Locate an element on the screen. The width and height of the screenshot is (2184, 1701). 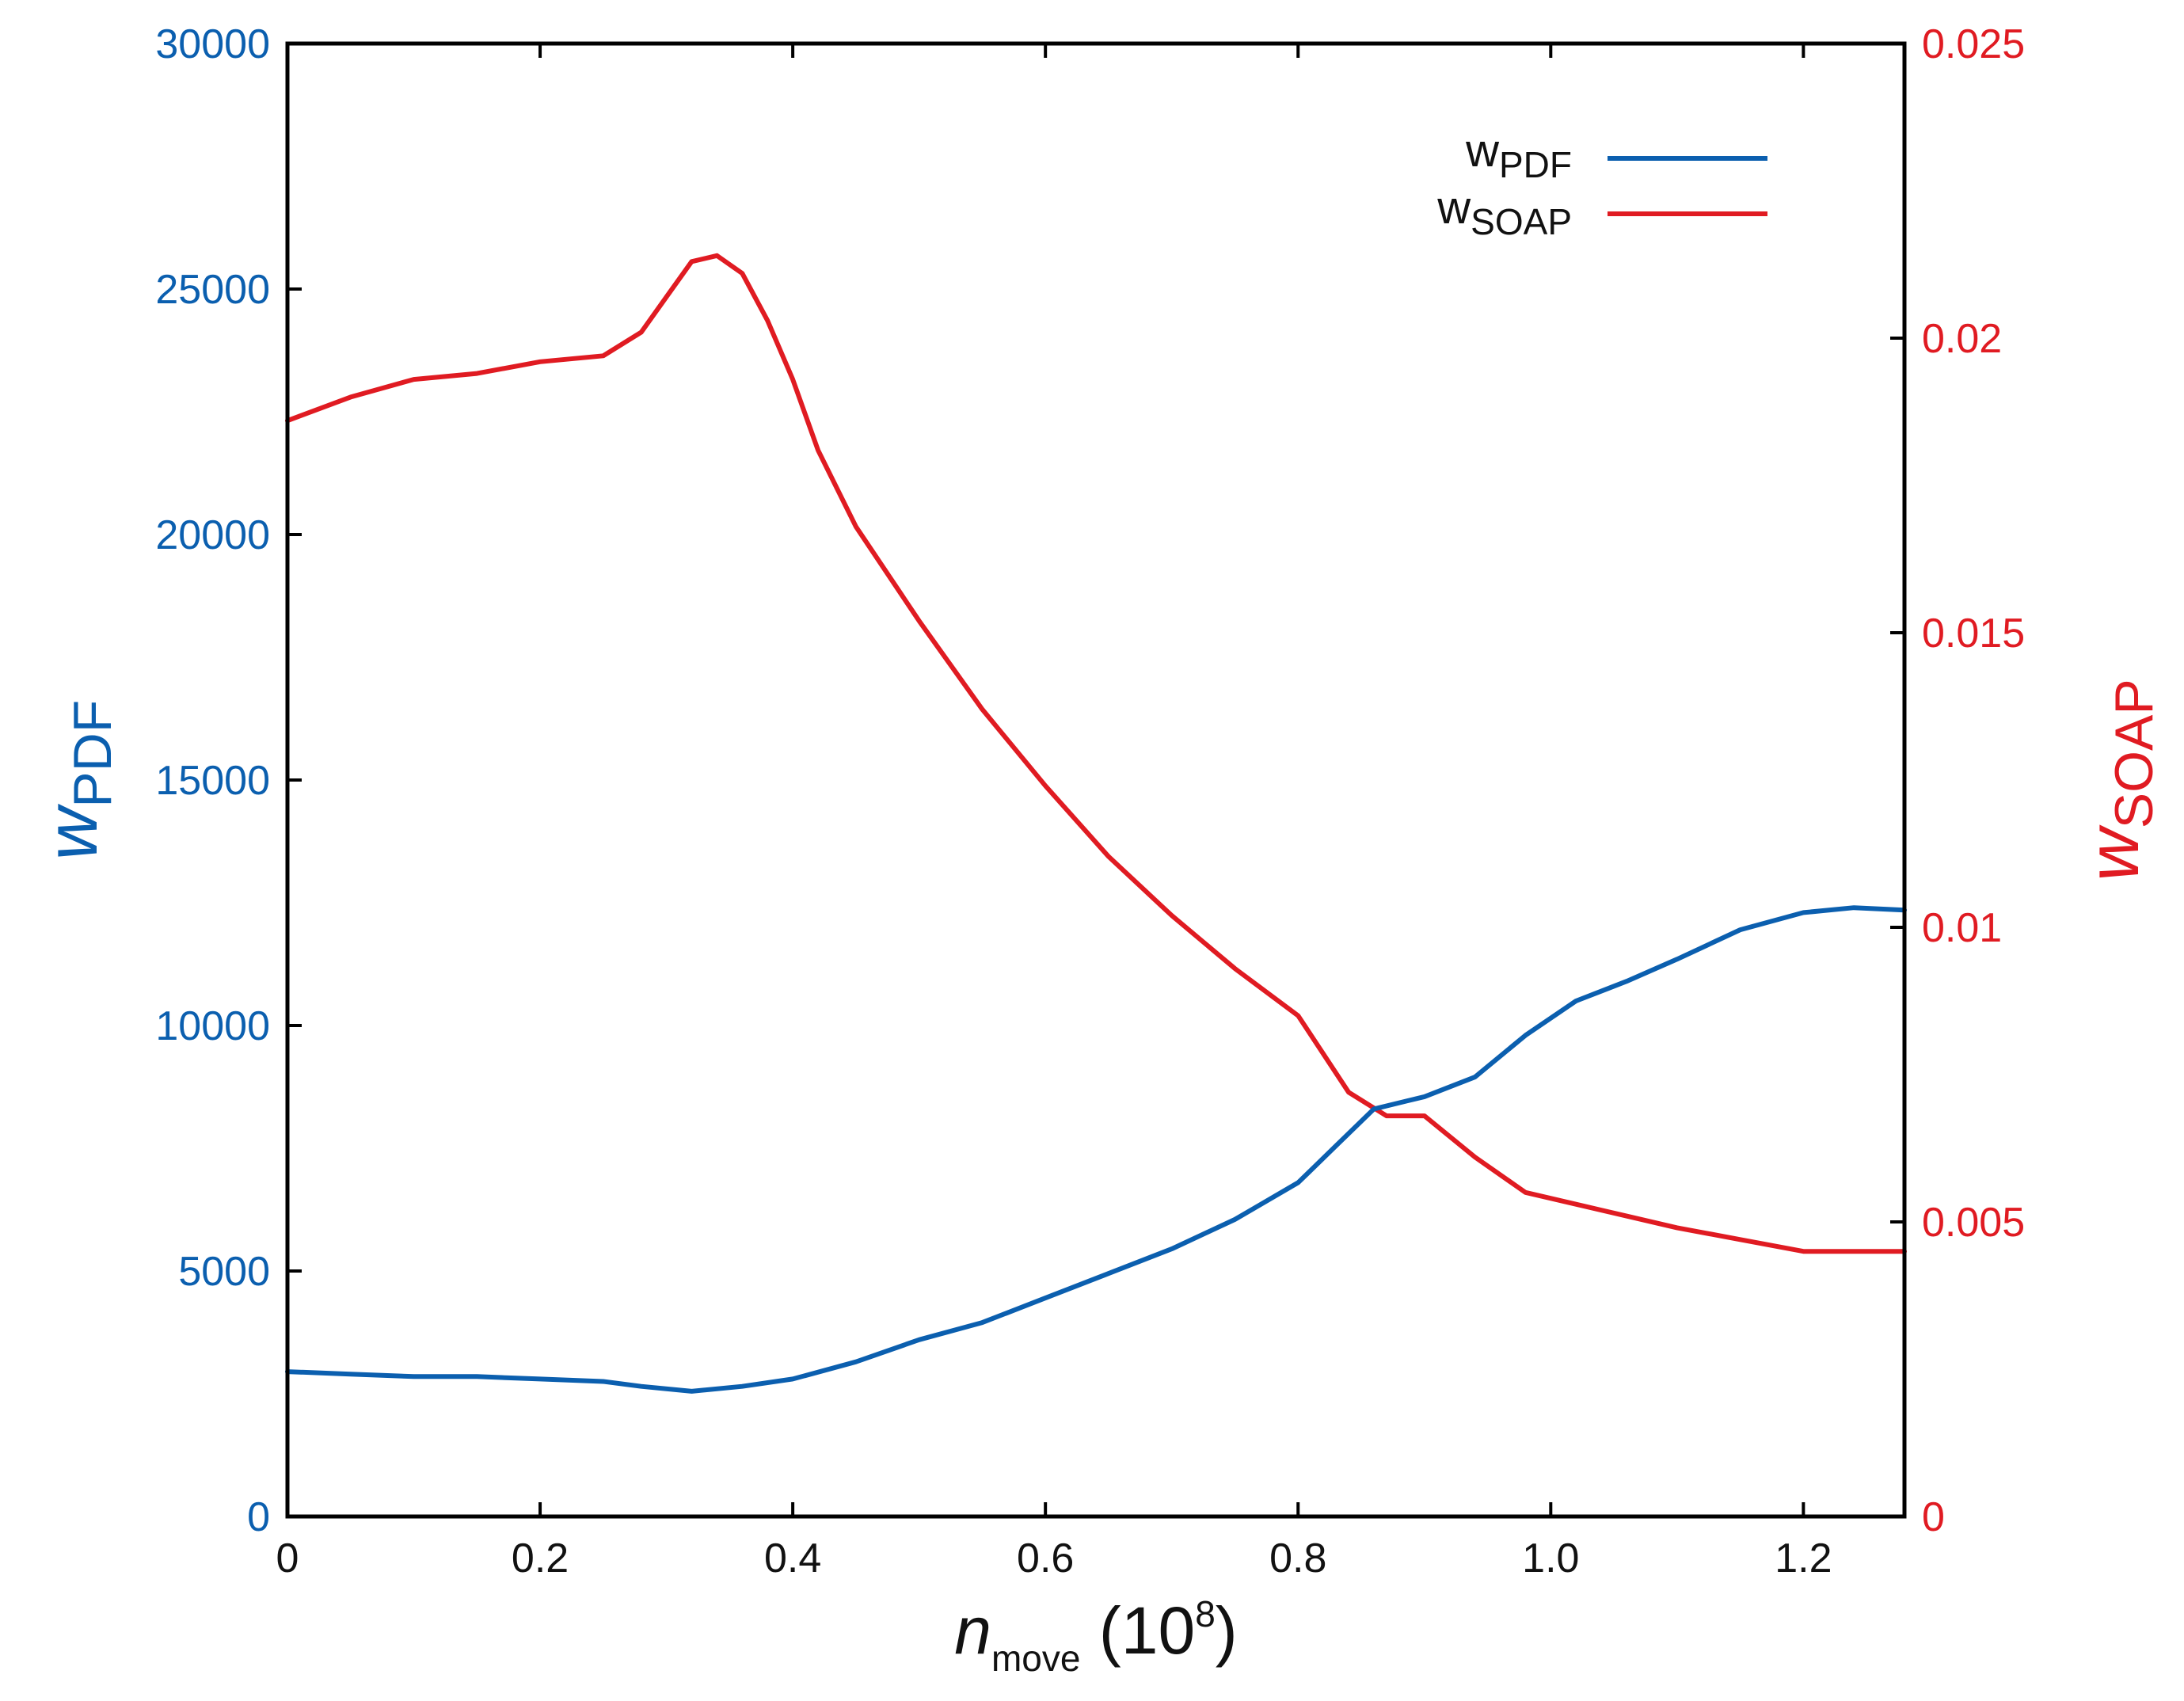
x-tick-label-0: 0 is located at coordinates (287, 1558).